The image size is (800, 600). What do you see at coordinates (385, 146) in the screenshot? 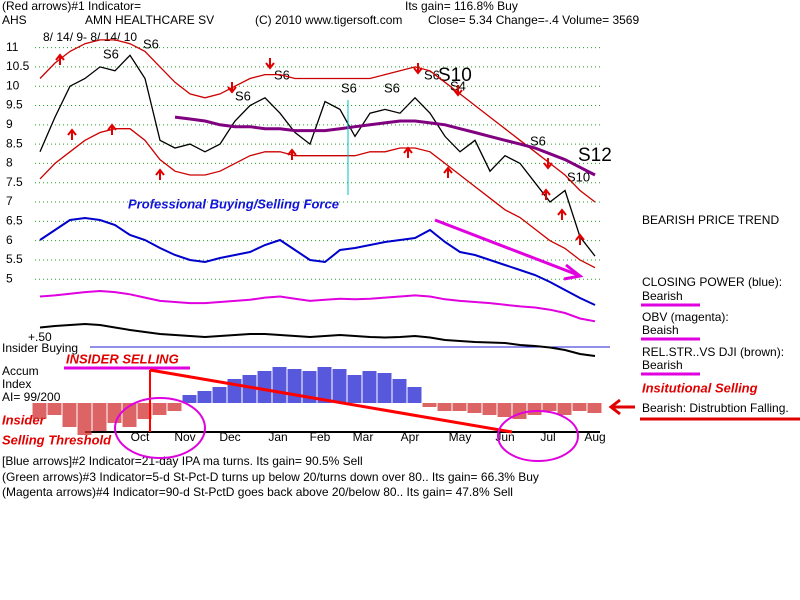
I see `price-line` at bounding box center [385, 146].